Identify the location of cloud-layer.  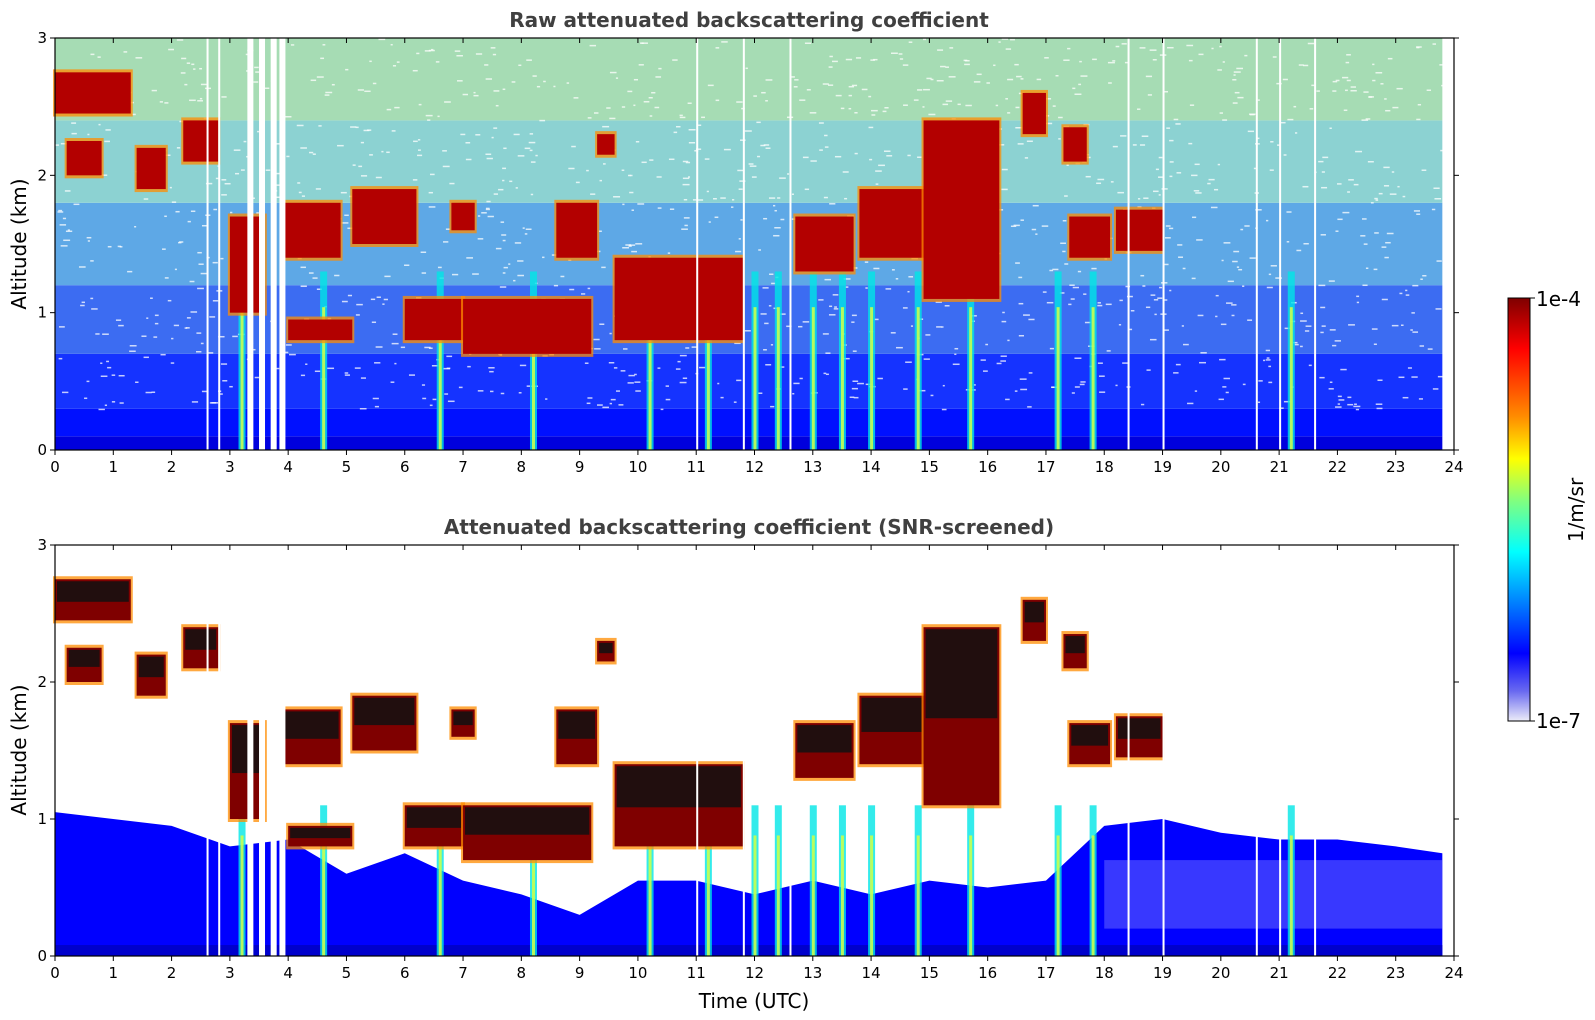
(1090, 237).